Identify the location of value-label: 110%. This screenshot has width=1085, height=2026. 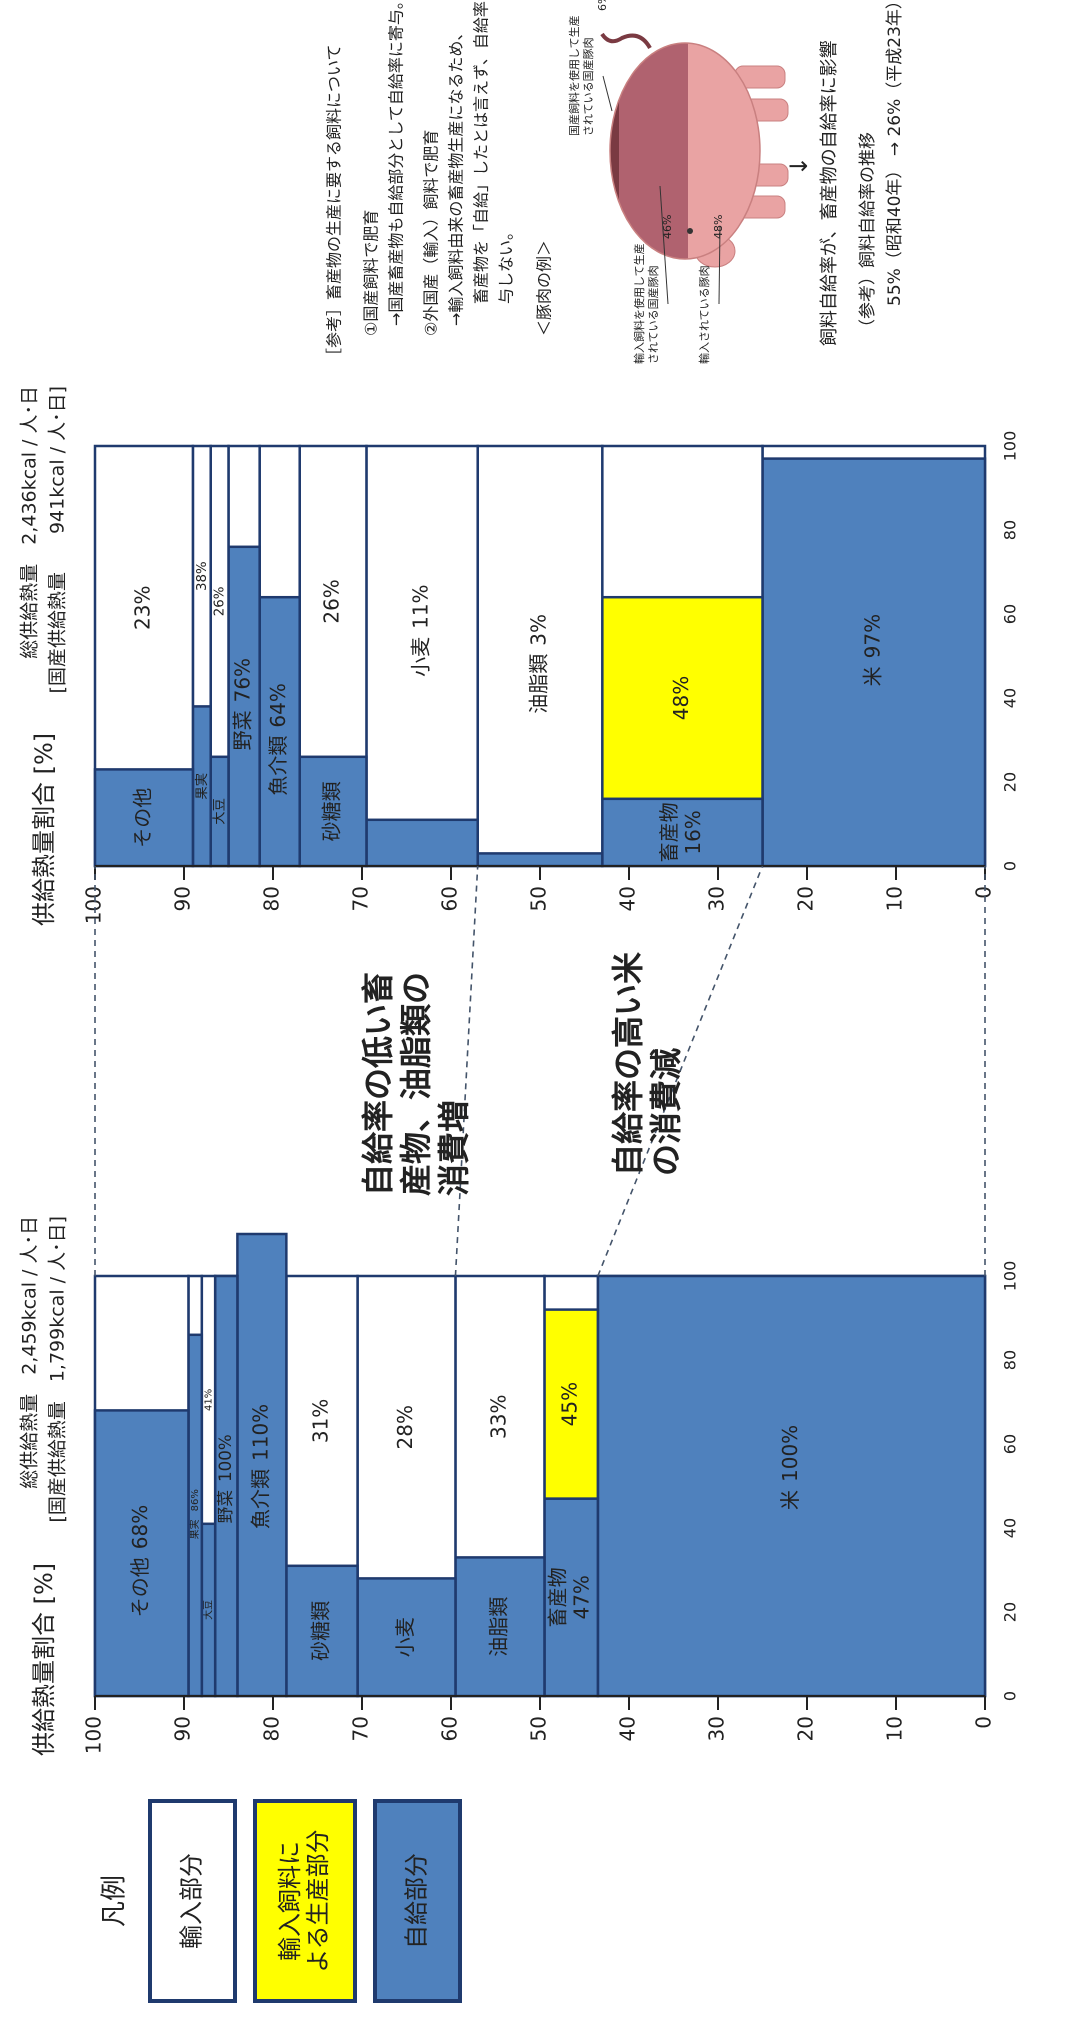
(260, 1432).